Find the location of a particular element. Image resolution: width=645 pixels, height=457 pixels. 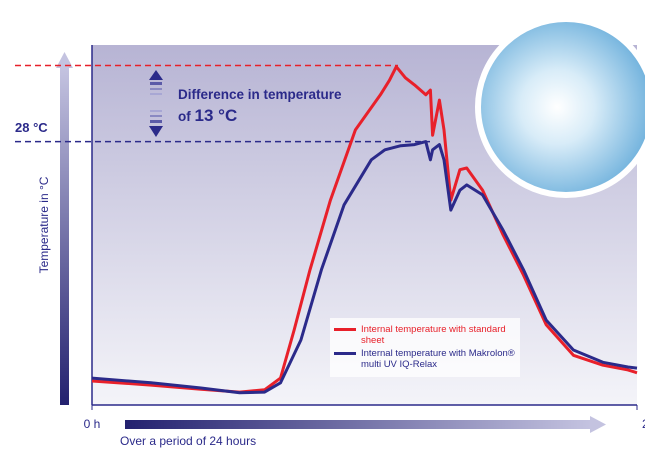

x-arrow-head is located at coordinates (598, 424).